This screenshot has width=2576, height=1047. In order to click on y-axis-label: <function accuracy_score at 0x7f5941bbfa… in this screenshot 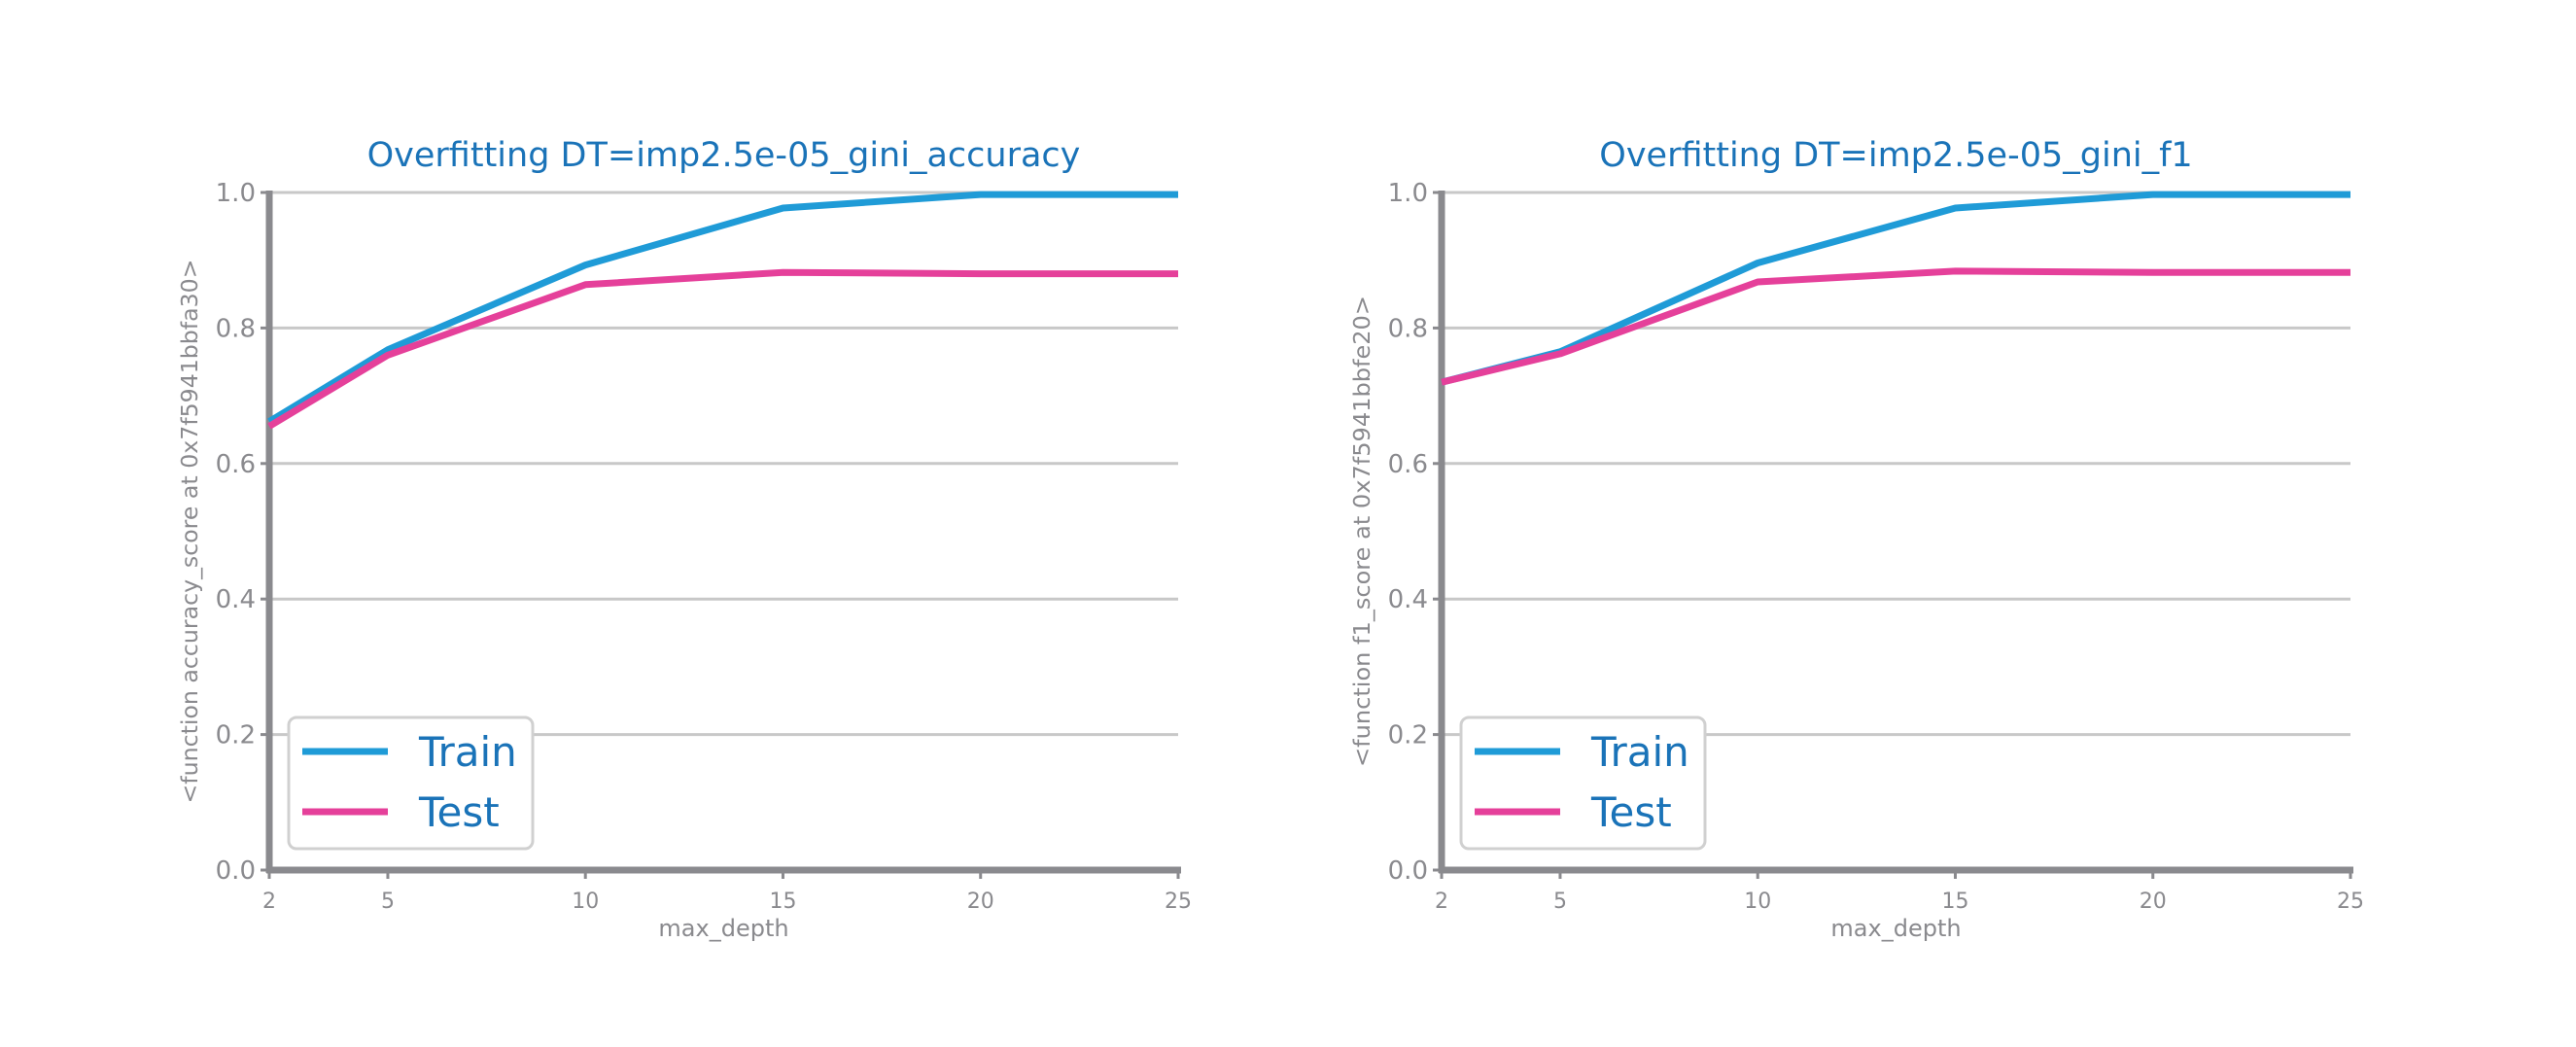, I will do `click(190, 532)`.